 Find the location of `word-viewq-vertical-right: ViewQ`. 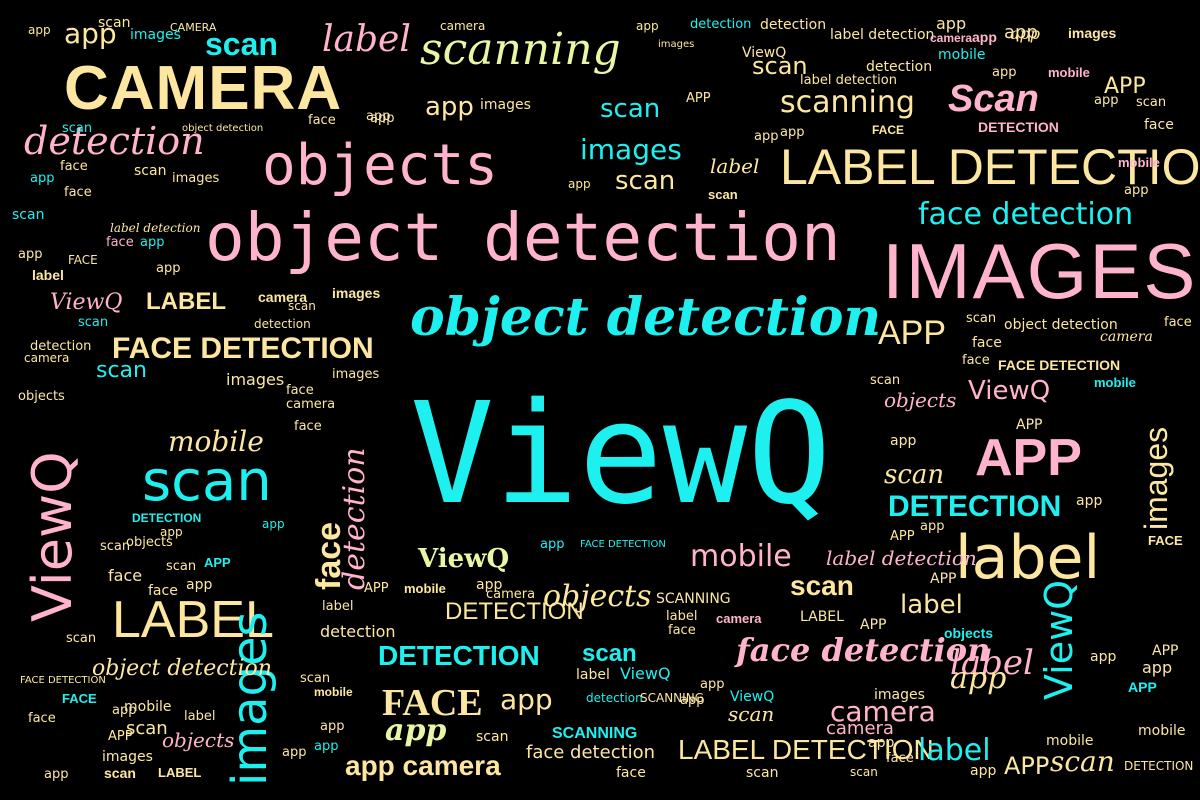

word-viewq-vertical-right: ViewQ is located at coordinates (1059, 639).